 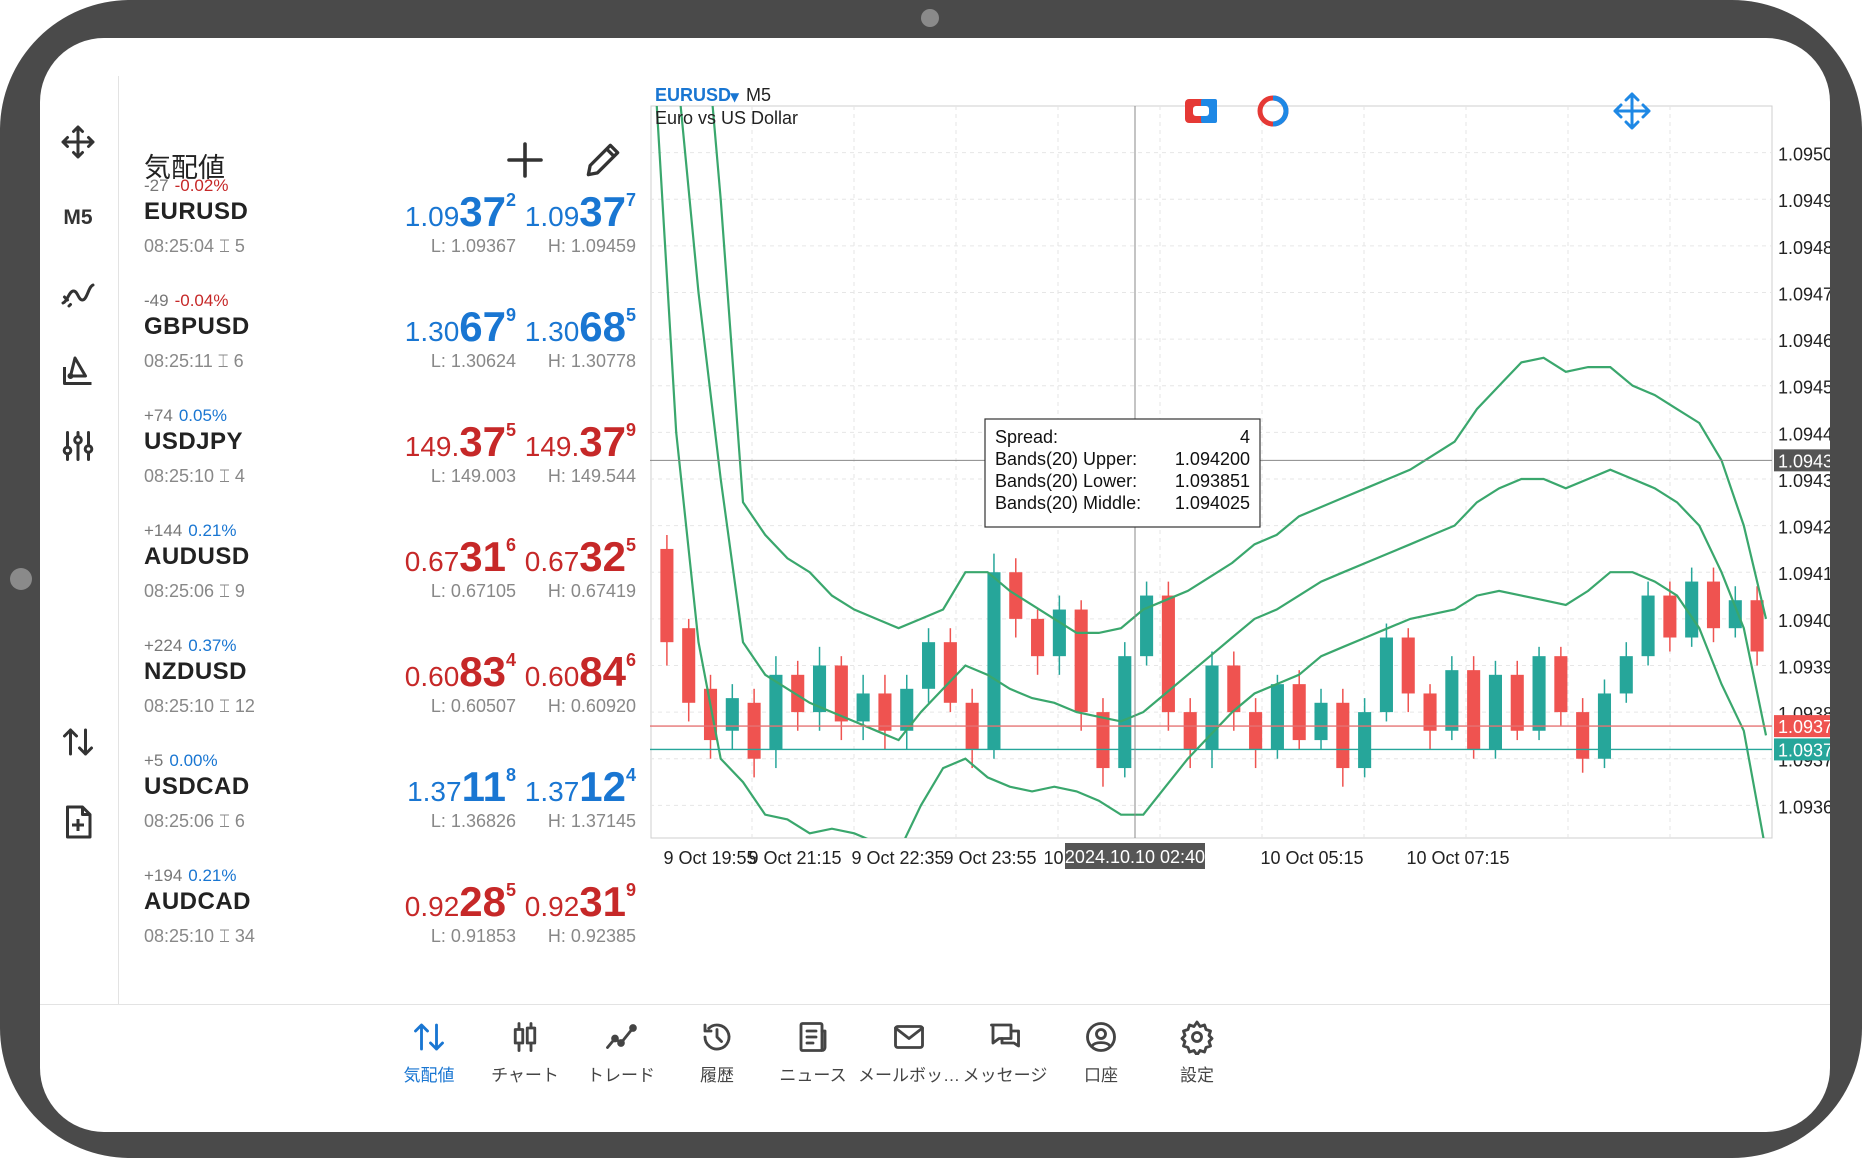 What do you see at coordinates (1201, 111) in the screenshot?
I see `one-click-trading-icon-inner` at bounding box center [1201, 111].